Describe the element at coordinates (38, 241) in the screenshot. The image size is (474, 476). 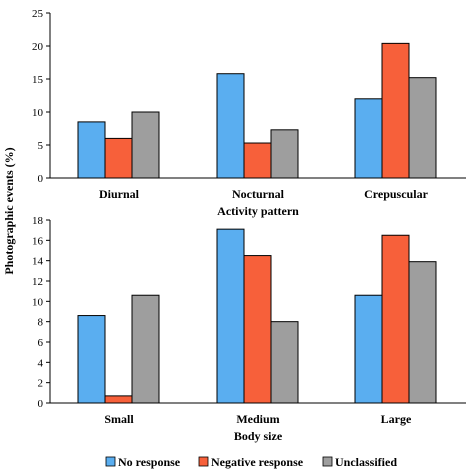
I see `y-tick-label: 16` at that location.